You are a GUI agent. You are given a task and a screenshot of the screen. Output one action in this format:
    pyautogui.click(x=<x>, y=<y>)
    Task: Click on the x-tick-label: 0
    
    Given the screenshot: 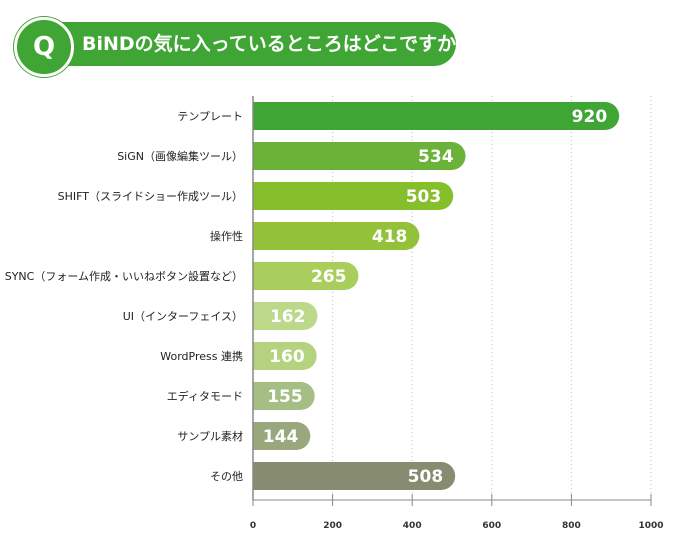 What is the action you would take?
    pyautogui.click(x=253, y=526)
    